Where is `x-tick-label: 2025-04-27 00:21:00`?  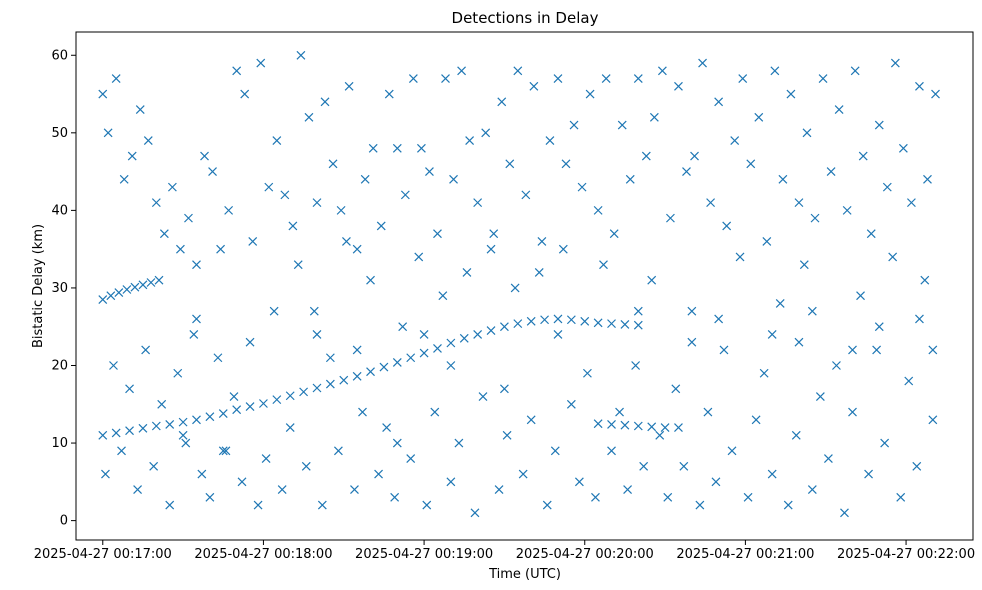 x-tick-label: 2025-04-27 00:21:00 is located at coordinates (745, 554).